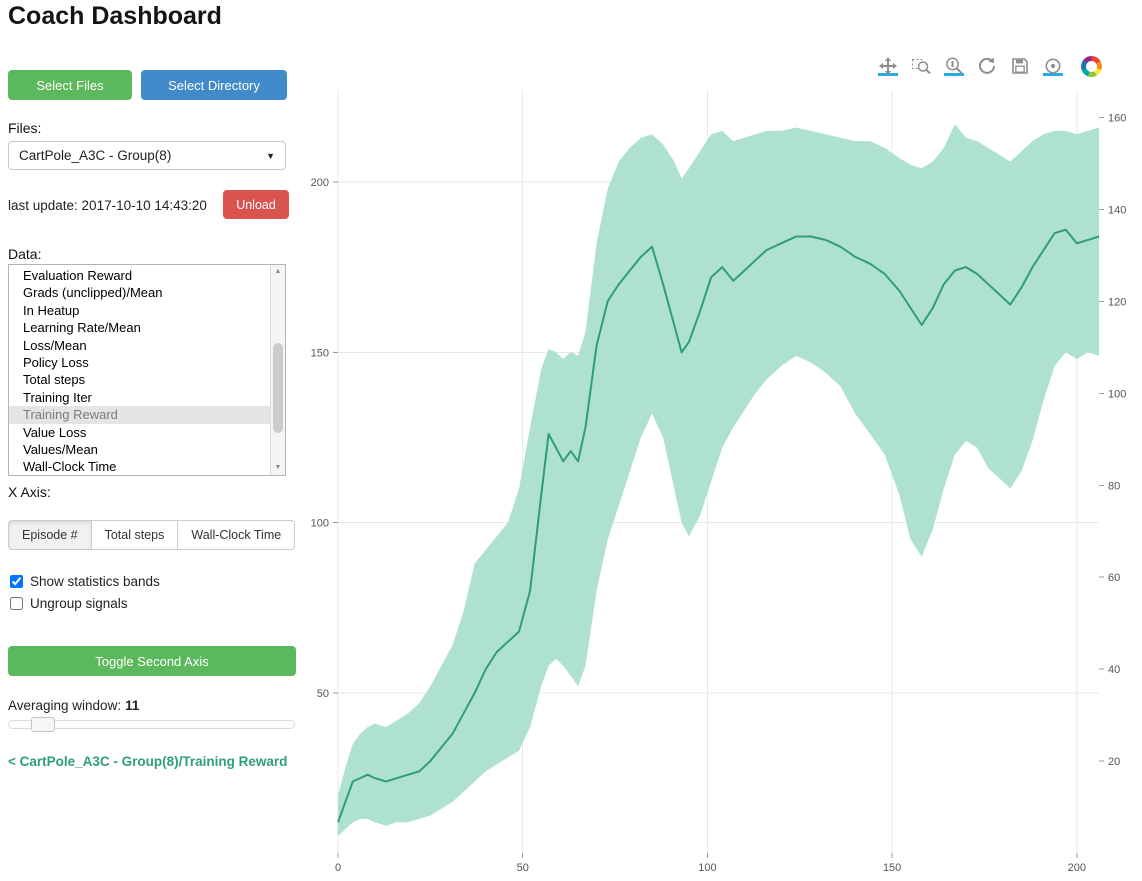  What do you see at coordinates (16, 603) in the screenshot?
I see `ungroup-signals-checkbox` at bounding box center [16, 603].